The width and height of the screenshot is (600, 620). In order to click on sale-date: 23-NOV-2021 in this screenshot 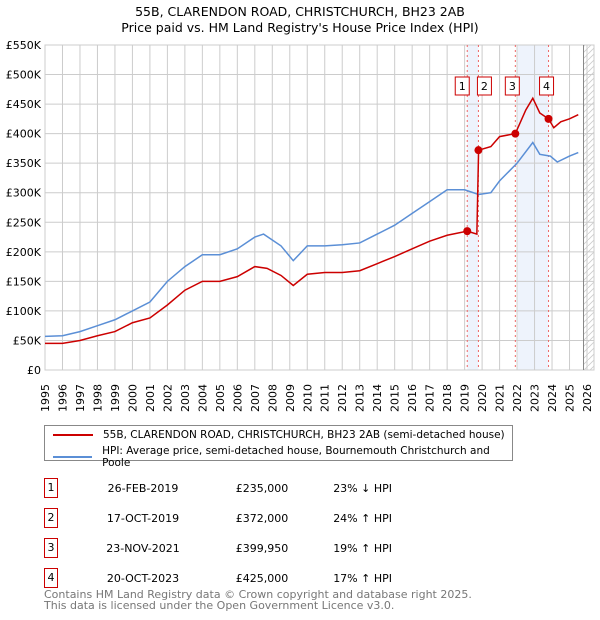, I will do `click(143, 548)`.